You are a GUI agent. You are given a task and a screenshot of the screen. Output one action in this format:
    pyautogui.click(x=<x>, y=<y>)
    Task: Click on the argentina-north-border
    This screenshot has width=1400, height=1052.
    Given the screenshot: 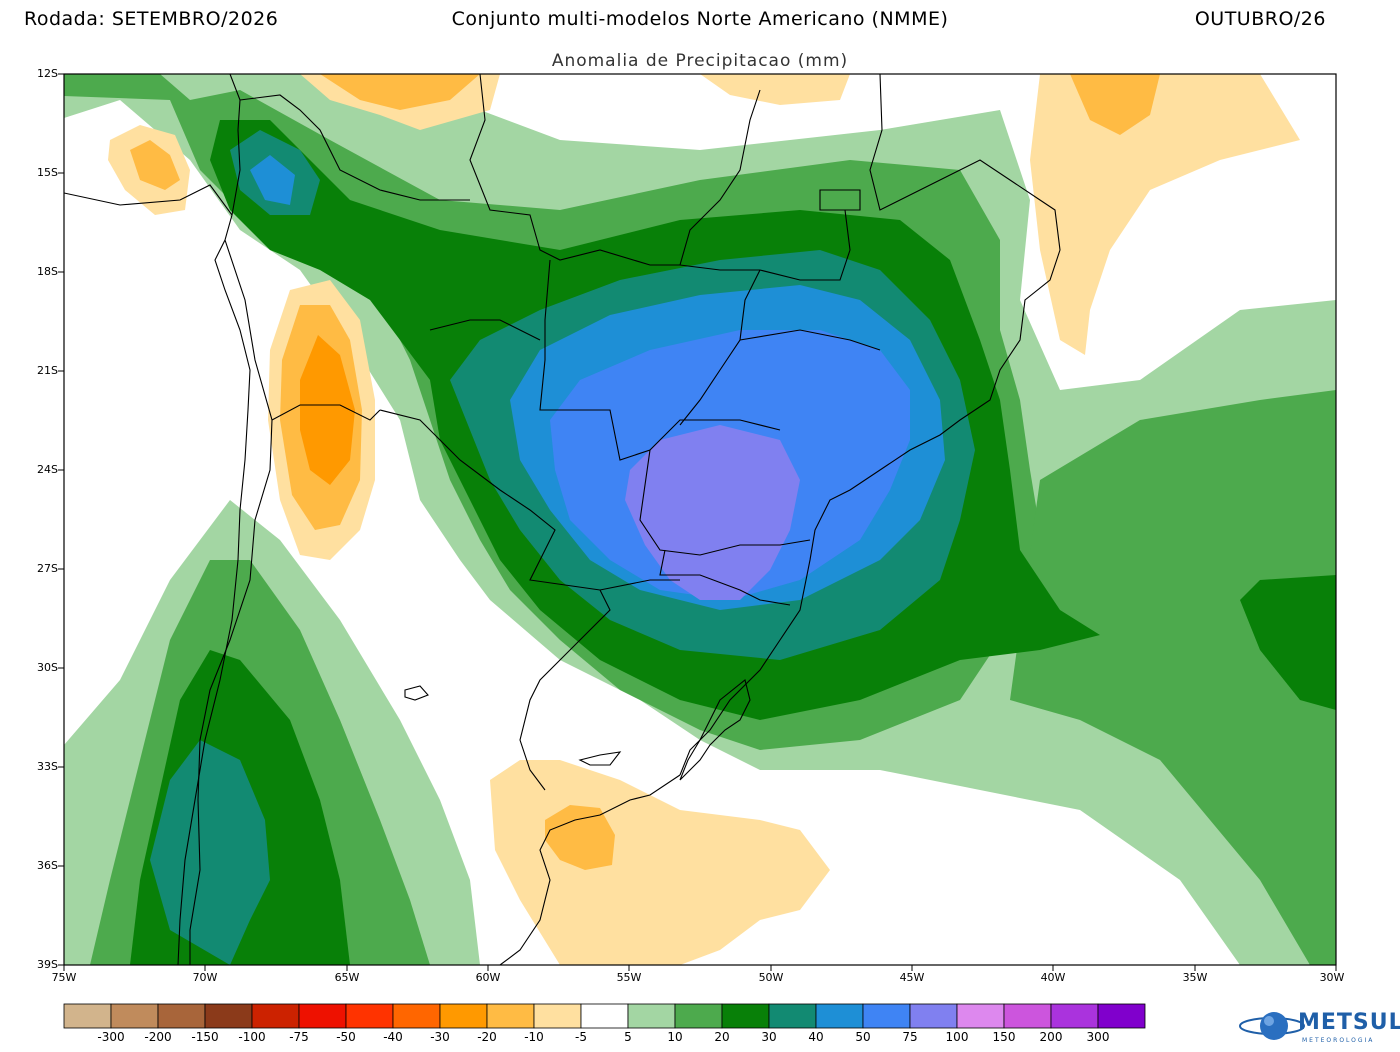 What is the action you would take?
    pyautogui.click(x=326, y=412)
    